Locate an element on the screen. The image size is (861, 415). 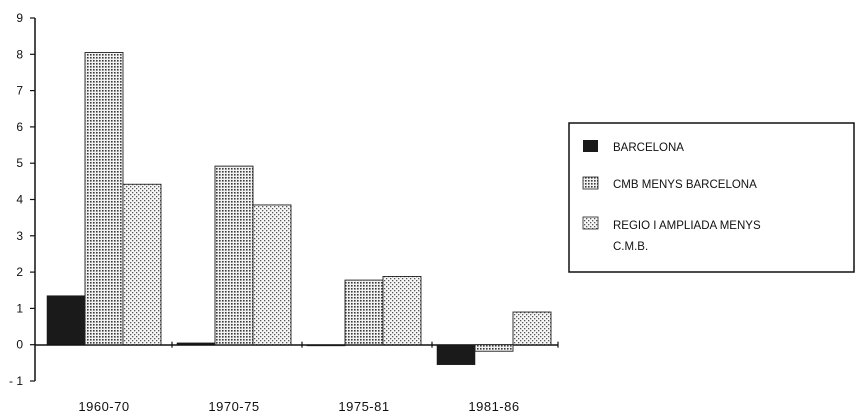
y-tick-label: - 1 is located at coordinates (16, 381).